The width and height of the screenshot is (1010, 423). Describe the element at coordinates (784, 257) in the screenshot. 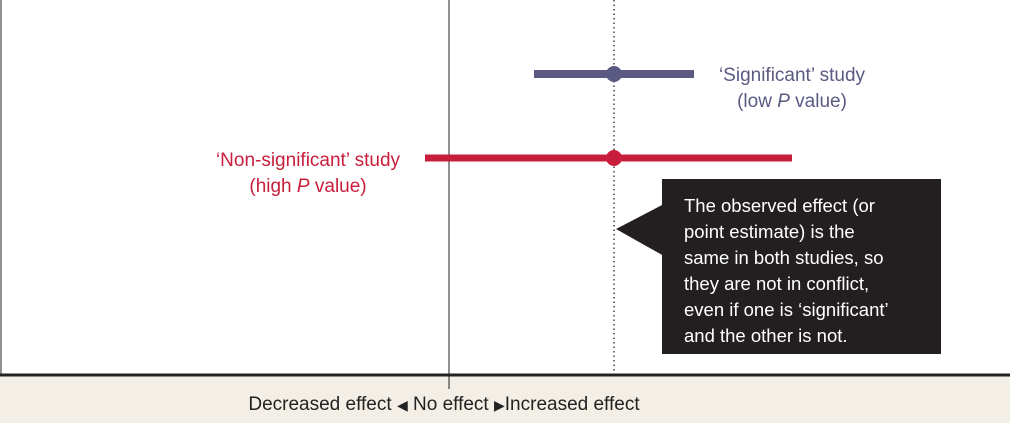

I see `callout-line: same in both studies, so` at that location.